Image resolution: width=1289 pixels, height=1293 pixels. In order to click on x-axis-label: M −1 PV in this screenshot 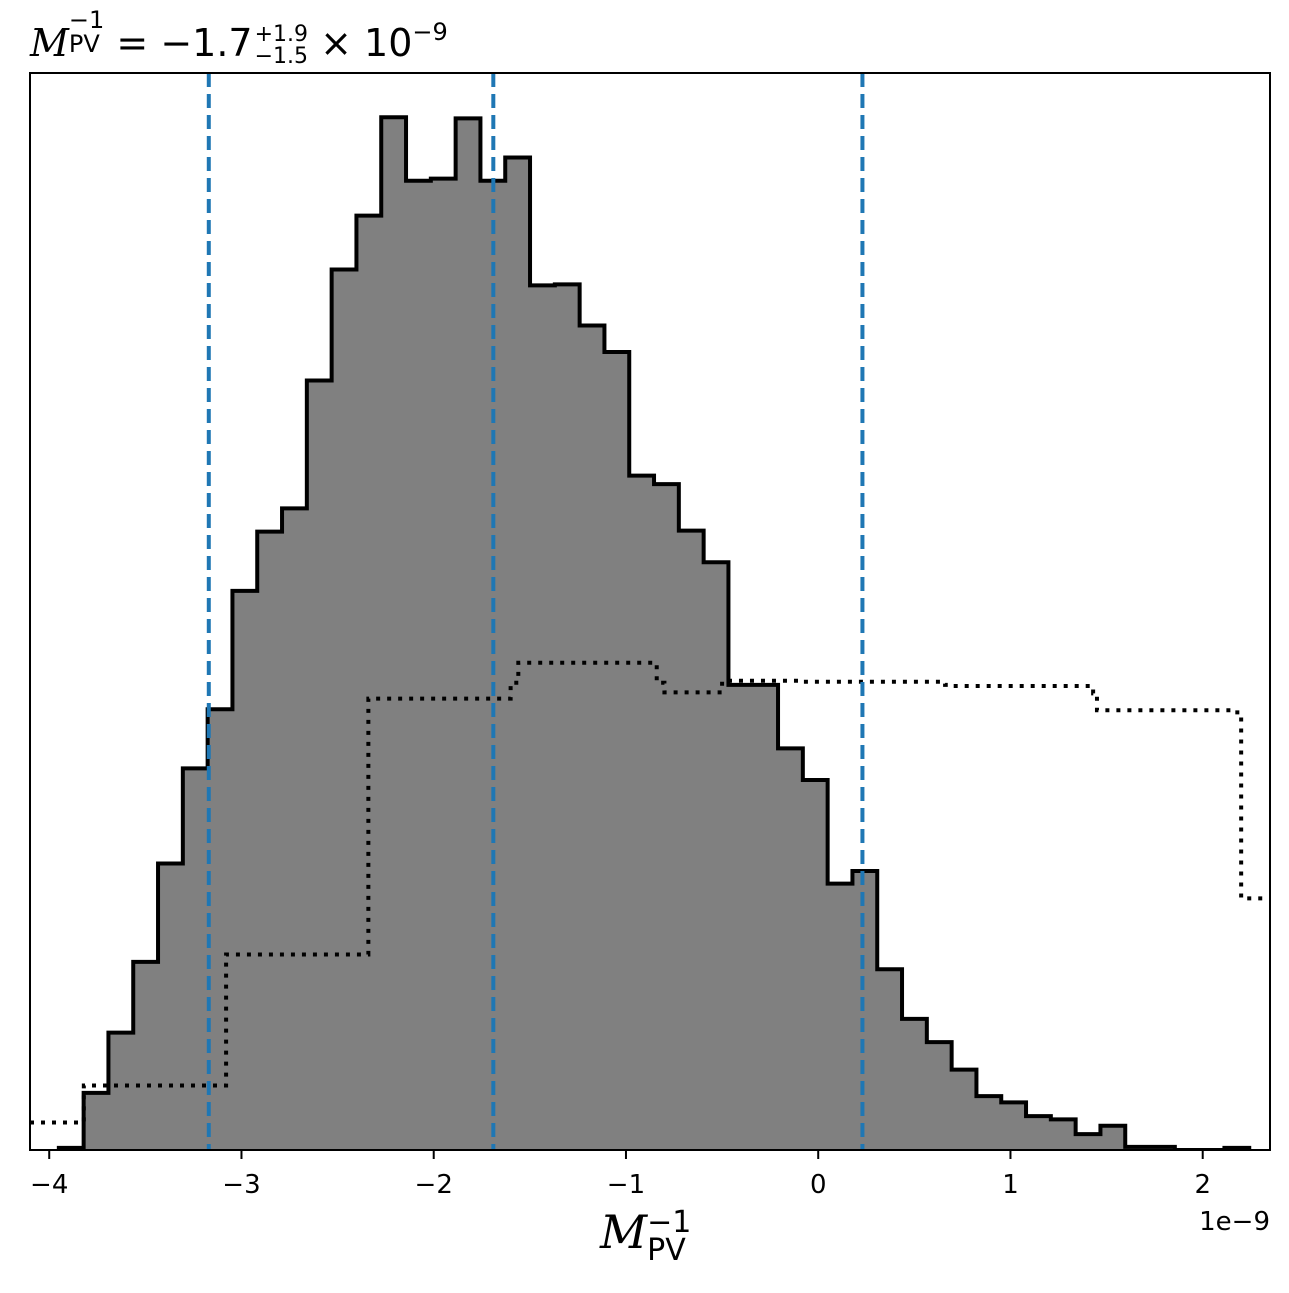, I will do `click(646, 1236)`.